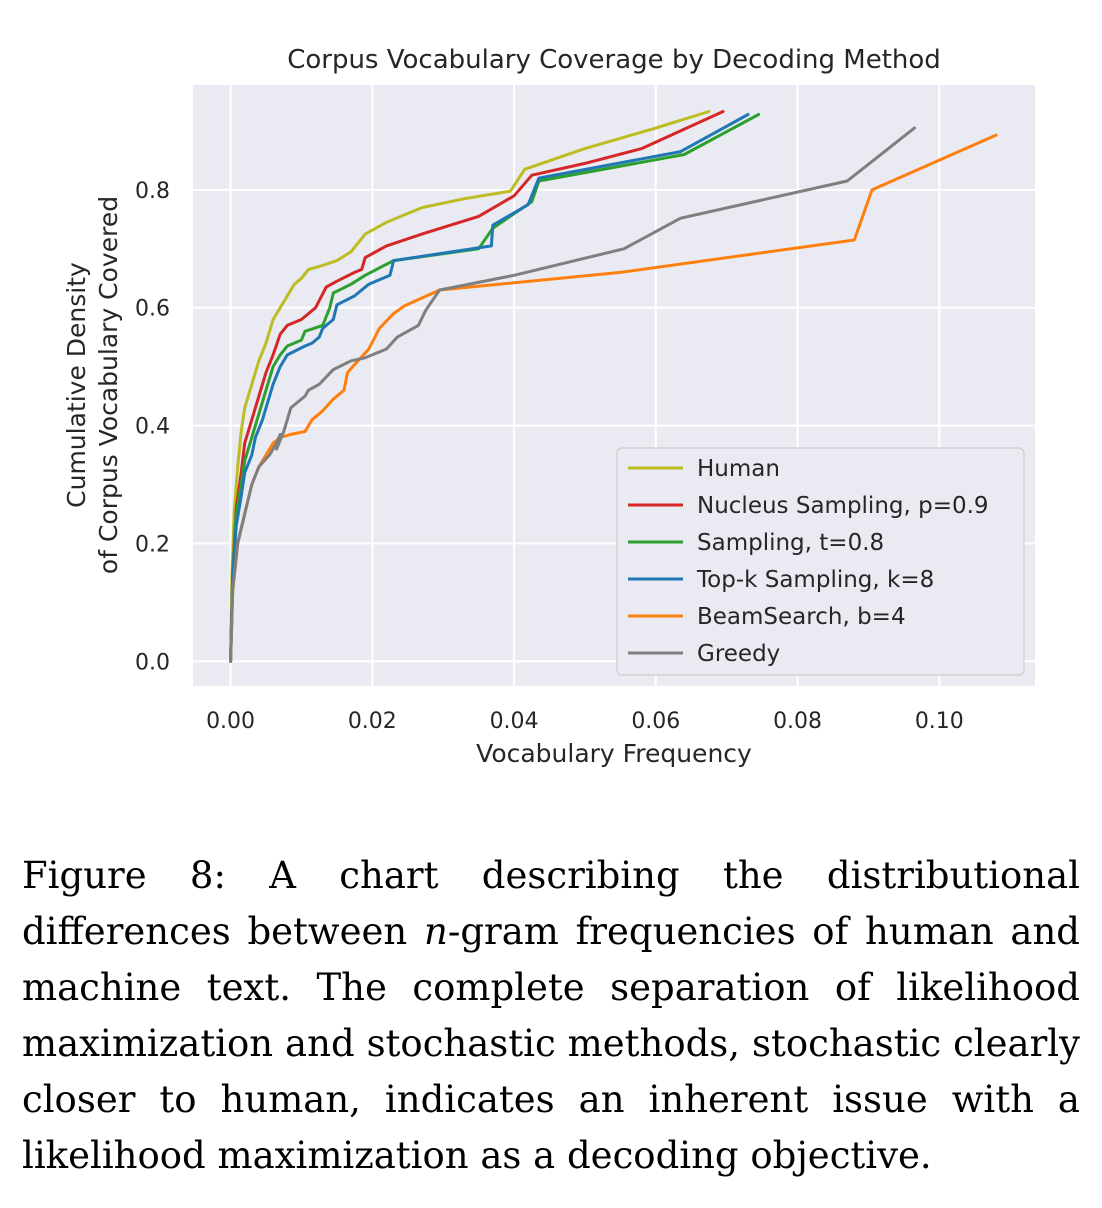 This screenshot has width=1102, height=1208. I want to click on y-tick-label: 0.8, so click(152, 191).